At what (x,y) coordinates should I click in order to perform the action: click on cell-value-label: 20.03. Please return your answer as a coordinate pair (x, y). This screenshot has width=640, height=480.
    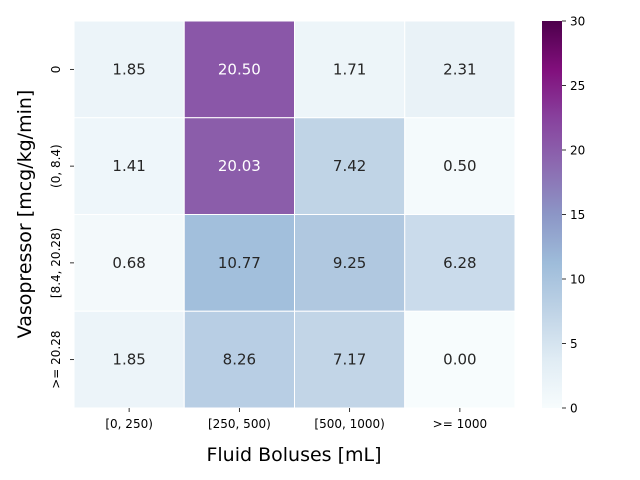
    Looking at the image, I should click on (239, 166).